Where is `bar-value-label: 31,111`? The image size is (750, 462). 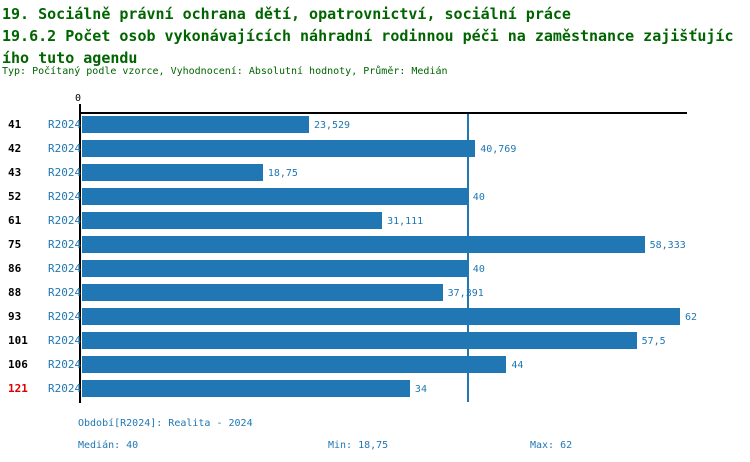 bar-value-label: 31,111 is located at coordinates (405, 221).